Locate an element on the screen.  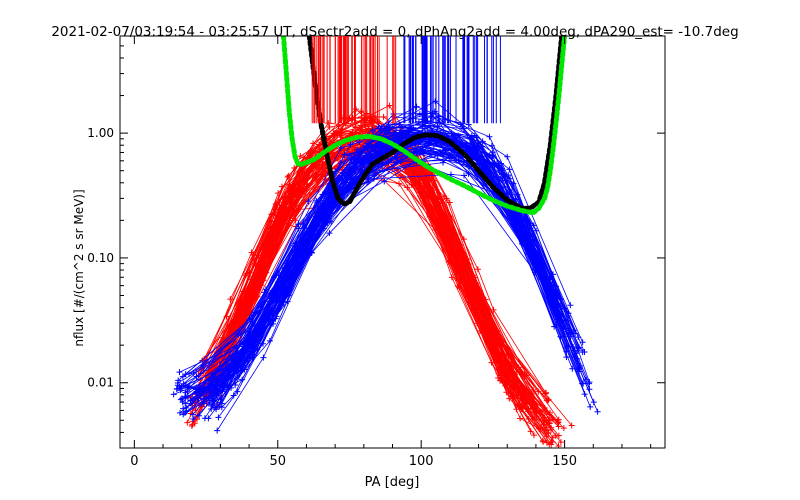
y-tick-label: 1.00 is located at coordinates (100, 133).